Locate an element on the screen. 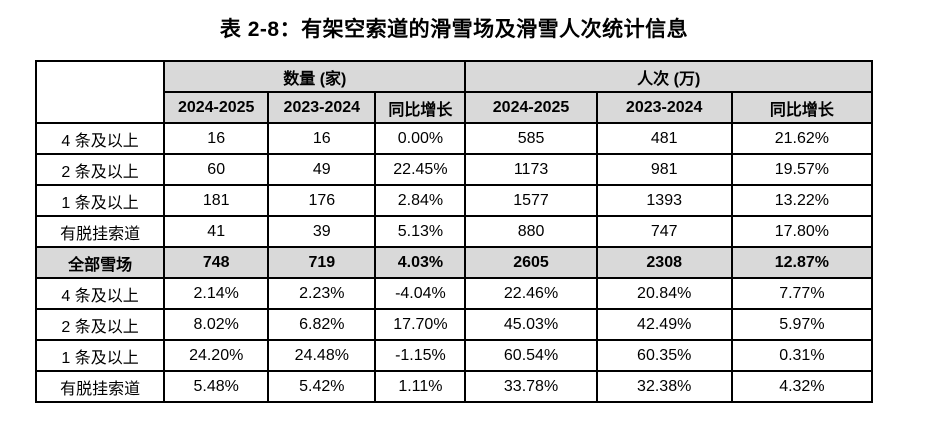 This screenshot has width=946, height=446. cell: -4.04% is located at coordinates (420, 293).